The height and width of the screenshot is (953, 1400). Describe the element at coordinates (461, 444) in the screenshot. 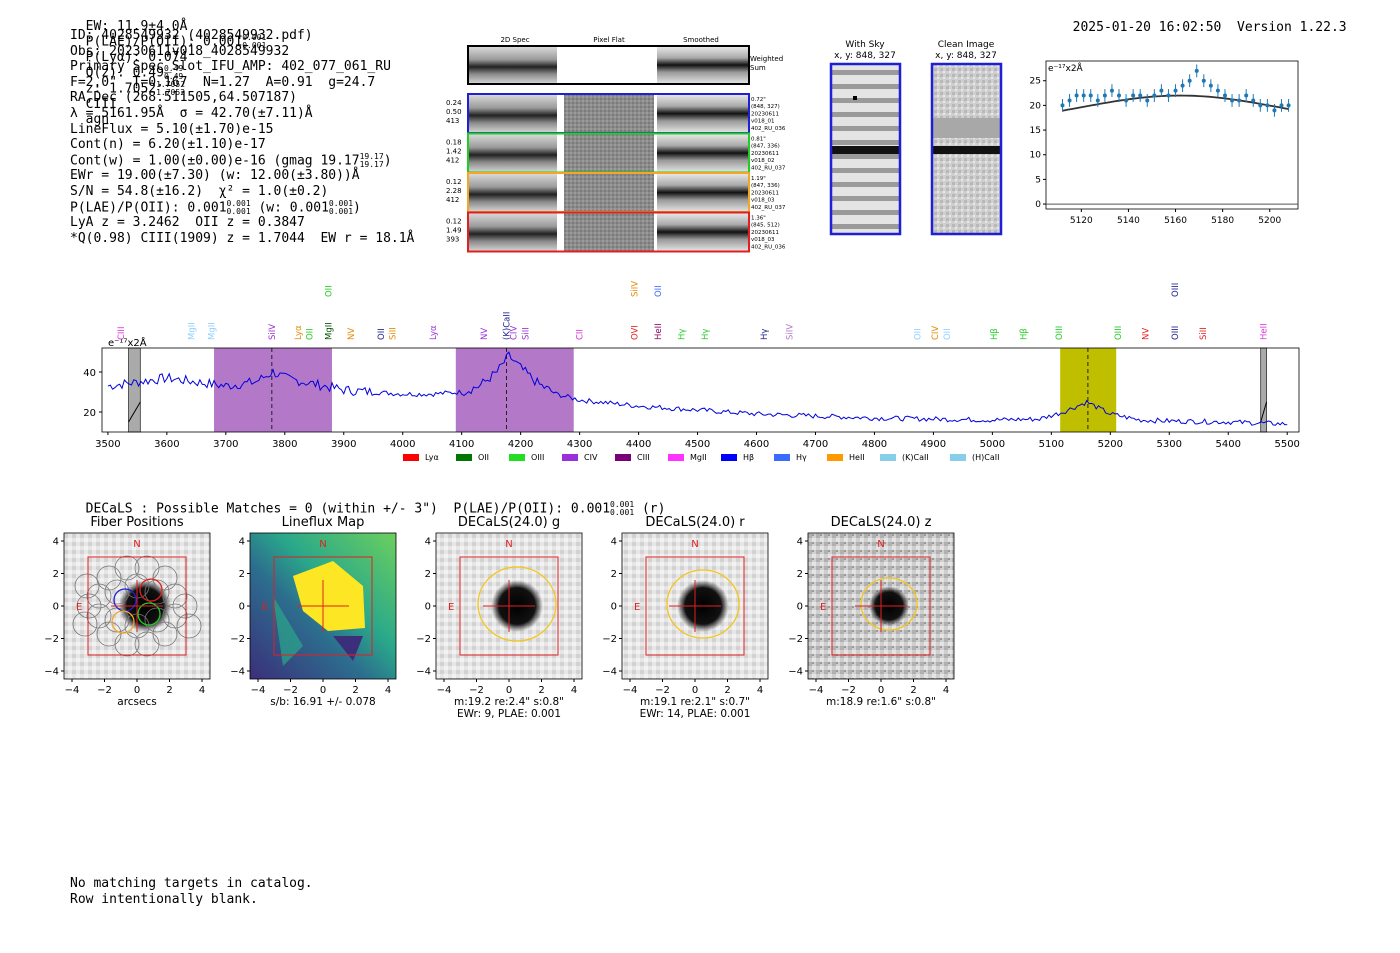

I see `spectrum-xtick-label: 4100` at that location.